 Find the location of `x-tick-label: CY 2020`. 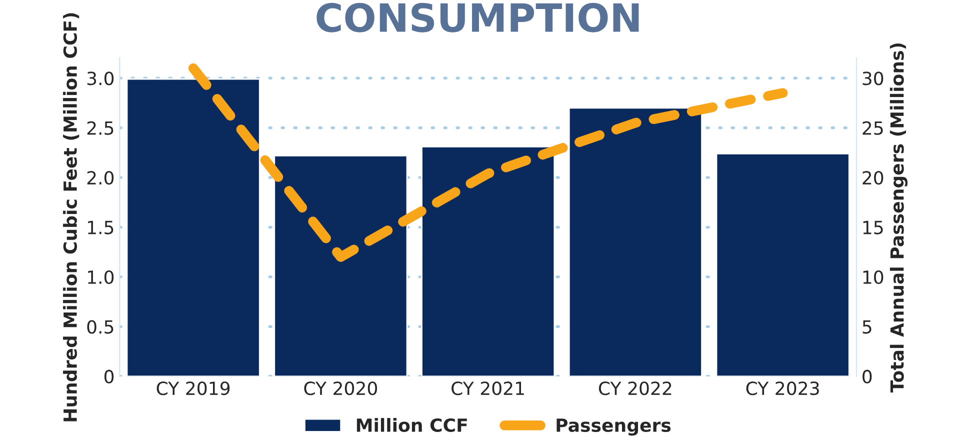

x-tick-label: CY 2020 is located at coordinates (340, 389).